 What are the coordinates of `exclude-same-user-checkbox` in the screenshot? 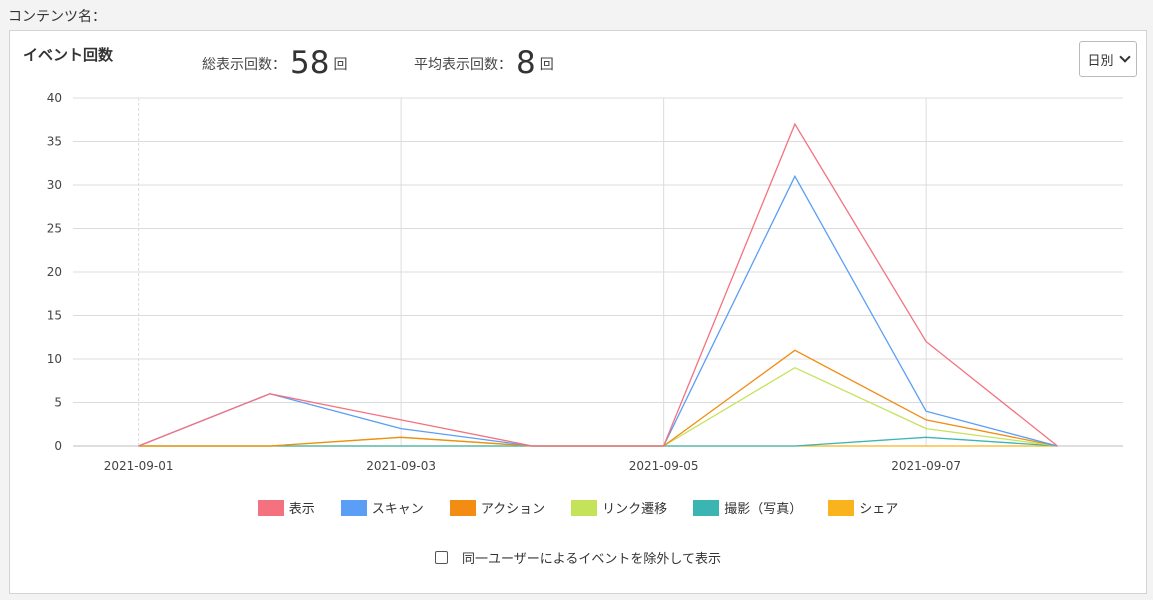 It's located at (442, 557).